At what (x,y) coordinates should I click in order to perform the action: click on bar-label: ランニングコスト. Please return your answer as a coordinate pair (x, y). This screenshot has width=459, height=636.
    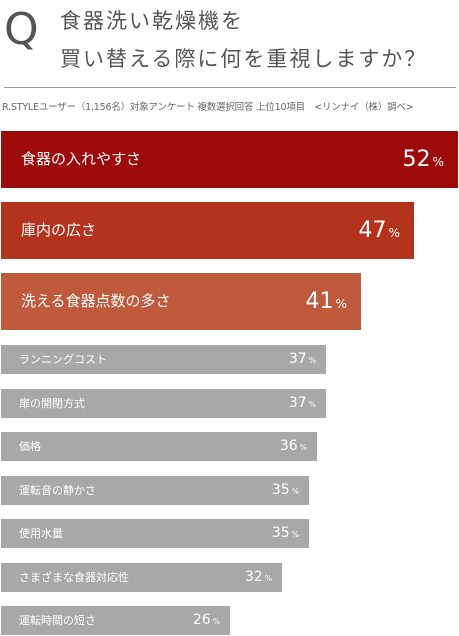
    Looking at the image, I should click on (63, 359).